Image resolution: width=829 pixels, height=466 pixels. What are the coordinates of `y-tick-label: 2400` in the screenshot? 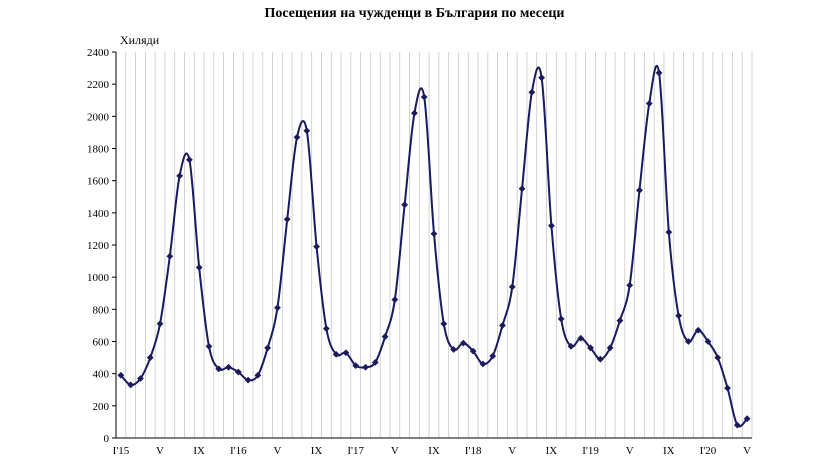 It's located at (98, 53).